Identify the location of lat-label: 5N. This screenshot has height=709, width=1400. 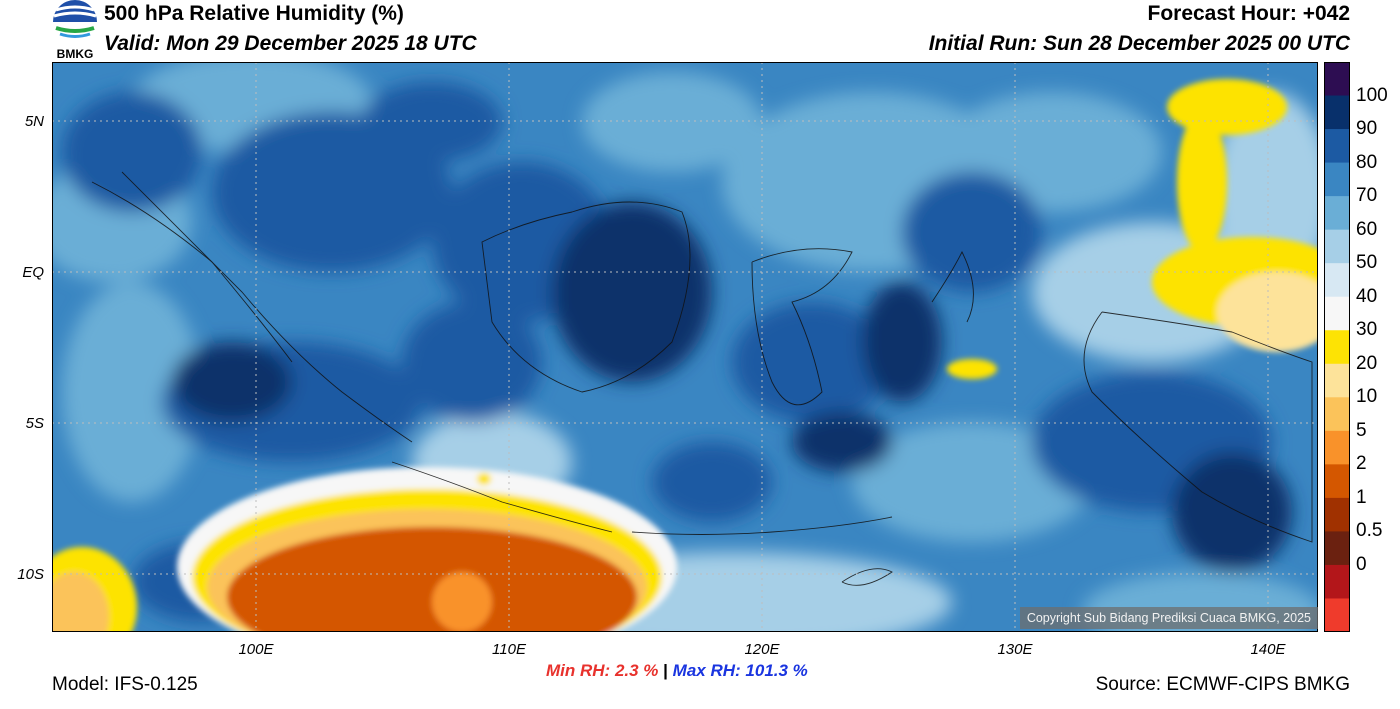
(34, 121).